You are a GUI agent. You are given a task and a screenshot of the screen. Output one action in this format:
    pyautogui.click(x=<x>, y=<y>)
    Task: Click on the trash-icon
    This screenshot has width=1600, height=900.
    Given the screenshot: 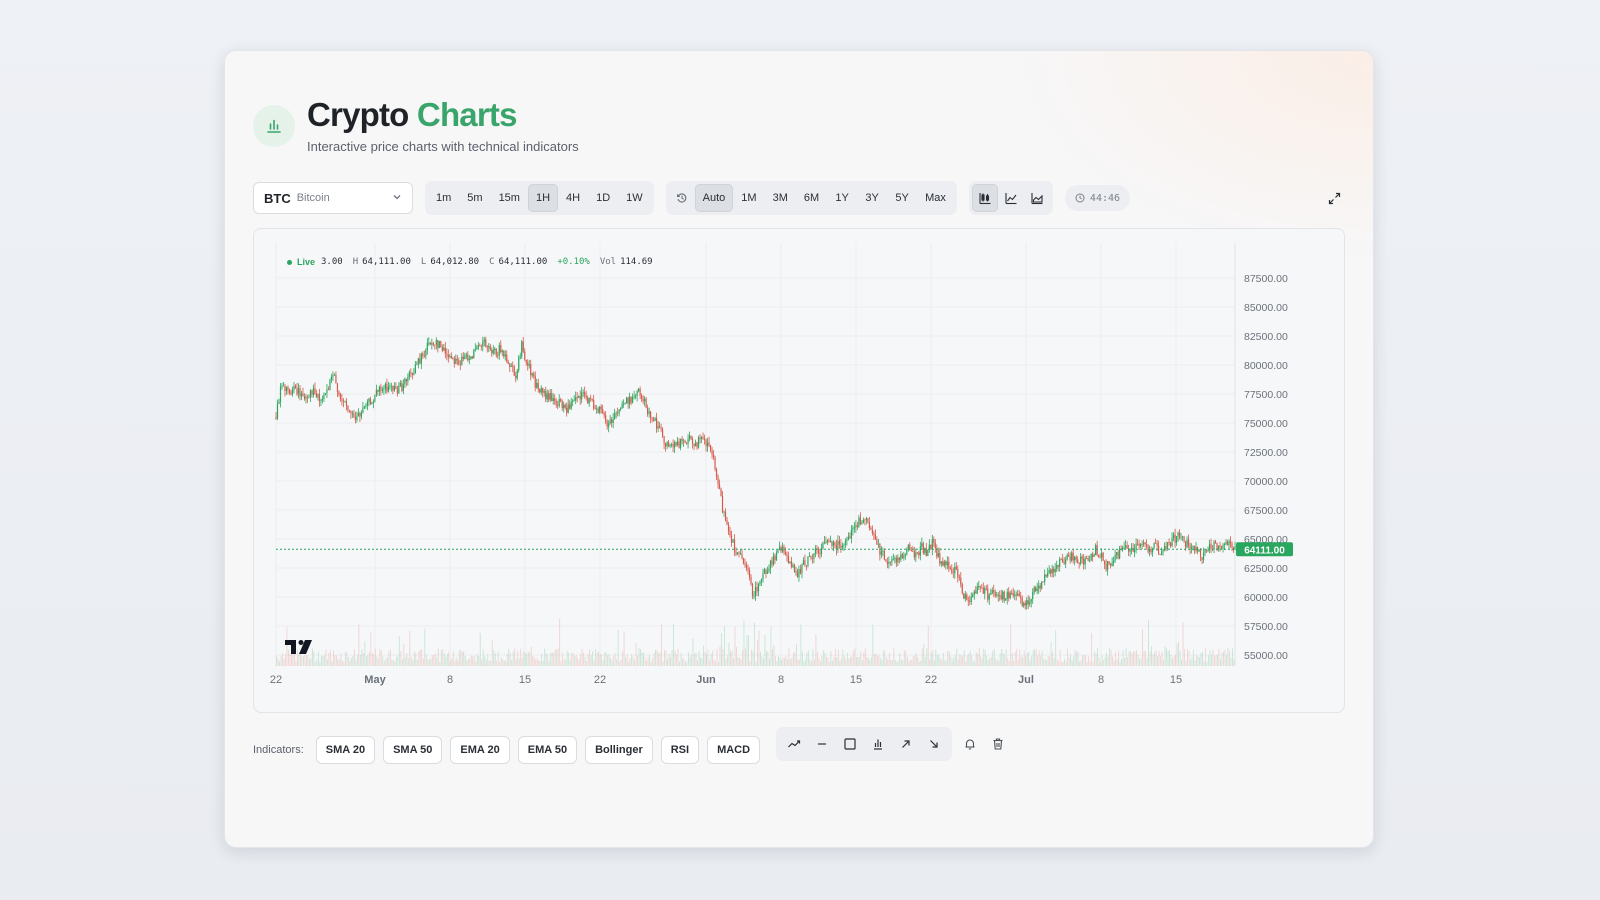 What is the action you would take?
    pyautogui.click(x=998, y=744)
    